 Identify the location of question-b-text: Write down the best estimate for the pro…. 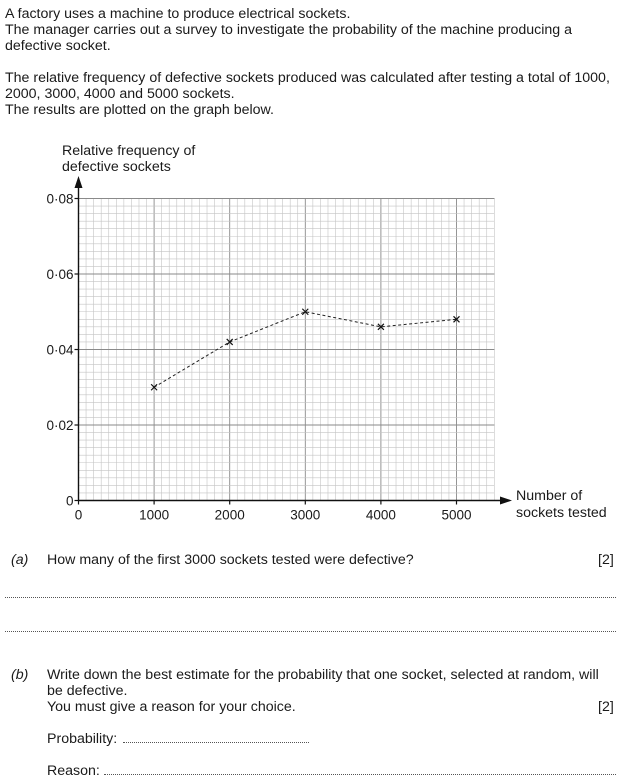
(332, 691).